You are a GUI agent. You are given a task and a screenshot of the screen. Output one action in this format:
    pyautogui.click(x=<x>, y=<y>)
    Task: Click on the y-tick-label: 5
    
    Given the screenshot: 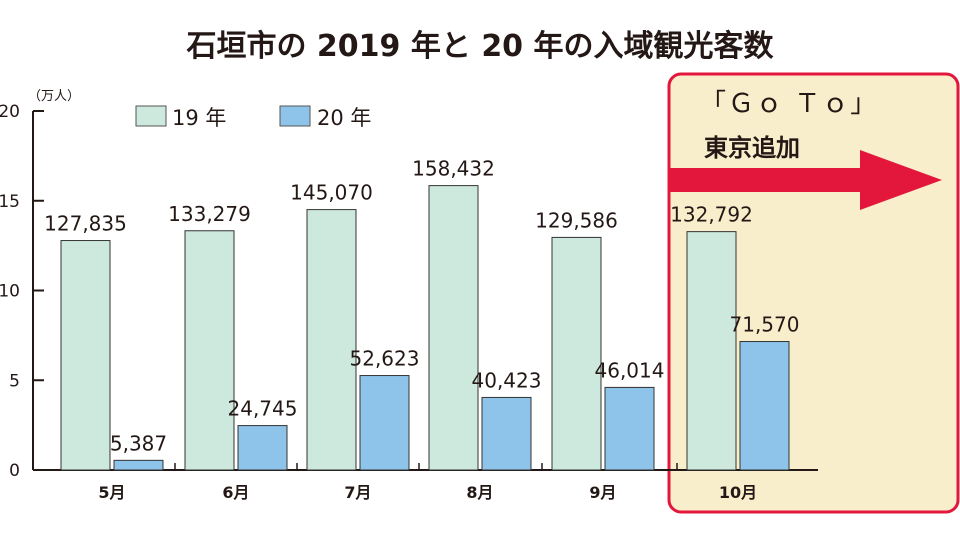 What is the action you would take?
    pyautogui.click(x=14, y=381)
    